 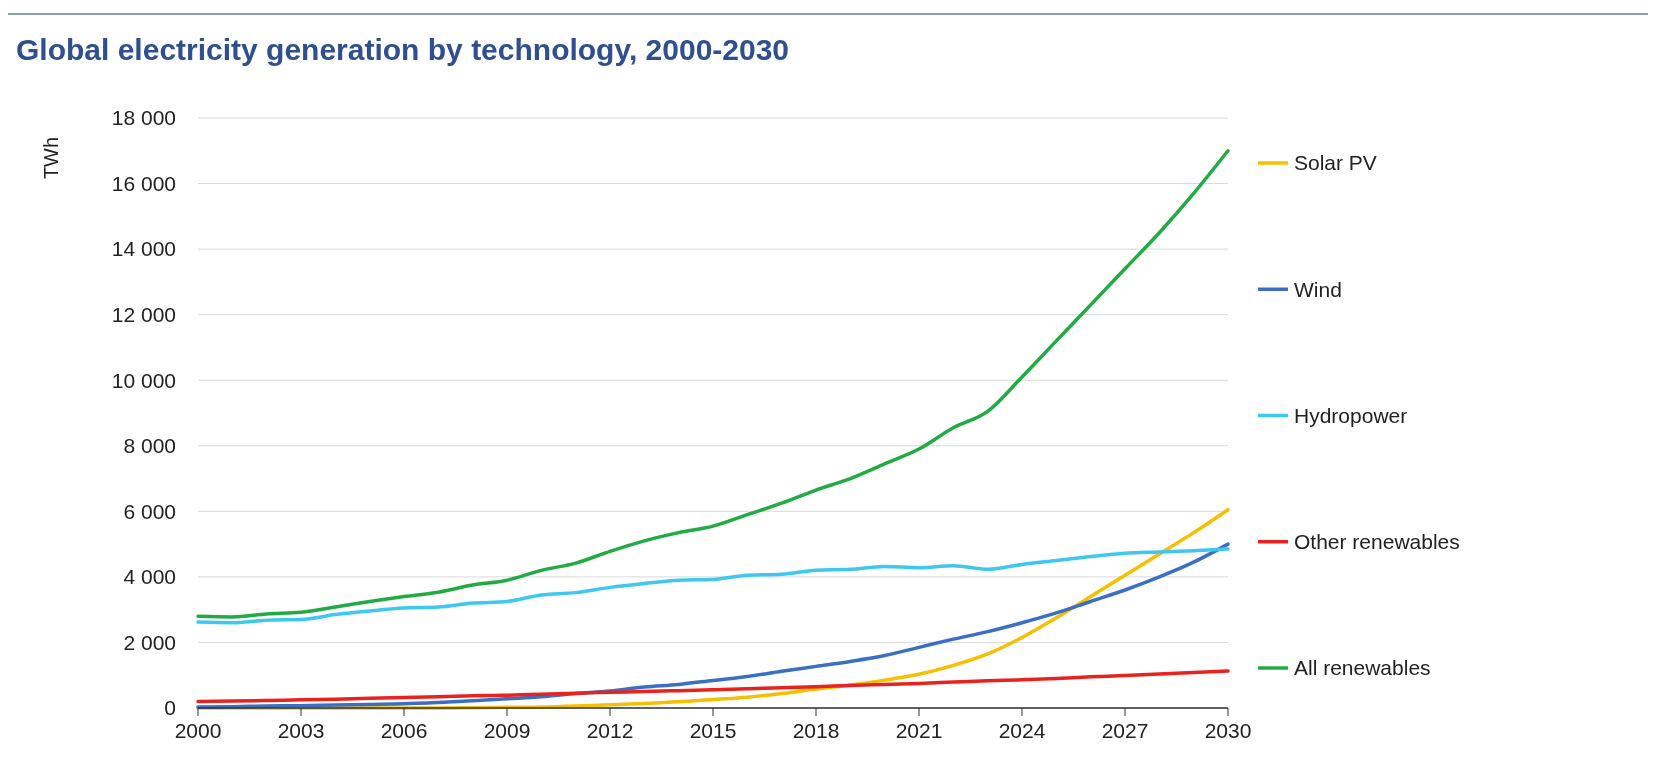 I want to click on y-tick-label: 18 000, so click(x=143, y=118).